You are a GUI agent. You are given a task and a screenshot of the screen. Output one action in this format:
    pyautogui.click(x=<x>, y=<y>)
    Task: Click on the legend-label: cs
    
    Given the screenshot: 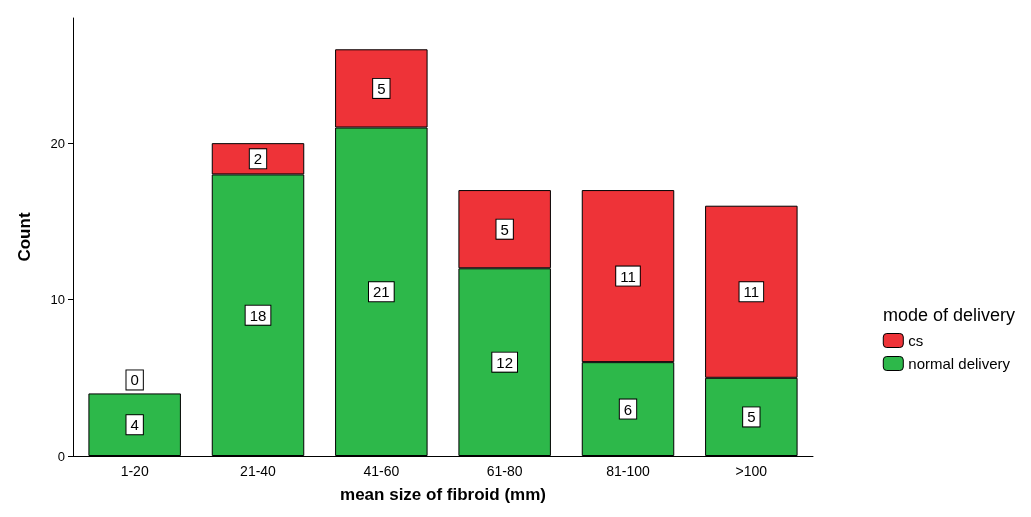 What is the action you would take?
    pyautogui.click(x=916, y=340)
    